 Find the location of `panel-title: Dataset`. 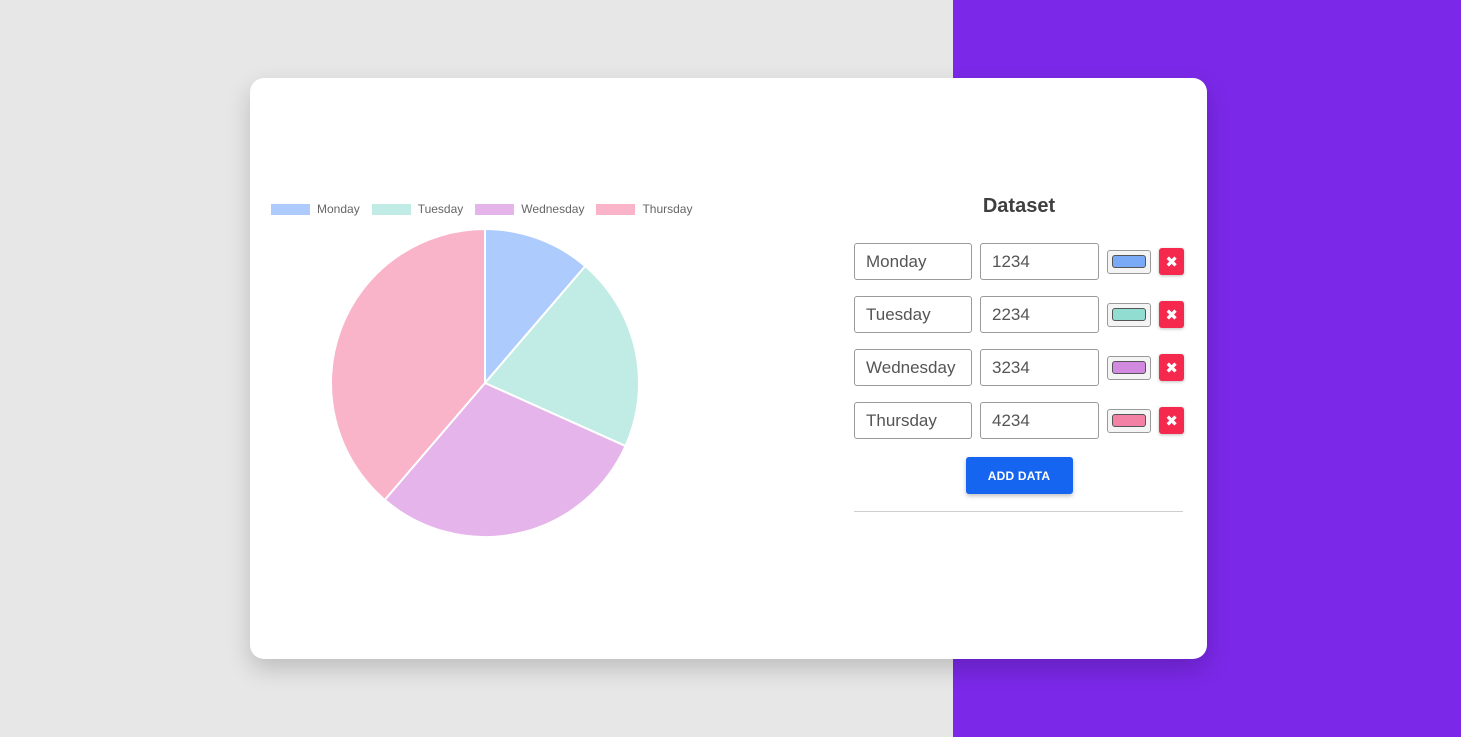

panel-title: Dataset is located at coordinates (1019, 206).